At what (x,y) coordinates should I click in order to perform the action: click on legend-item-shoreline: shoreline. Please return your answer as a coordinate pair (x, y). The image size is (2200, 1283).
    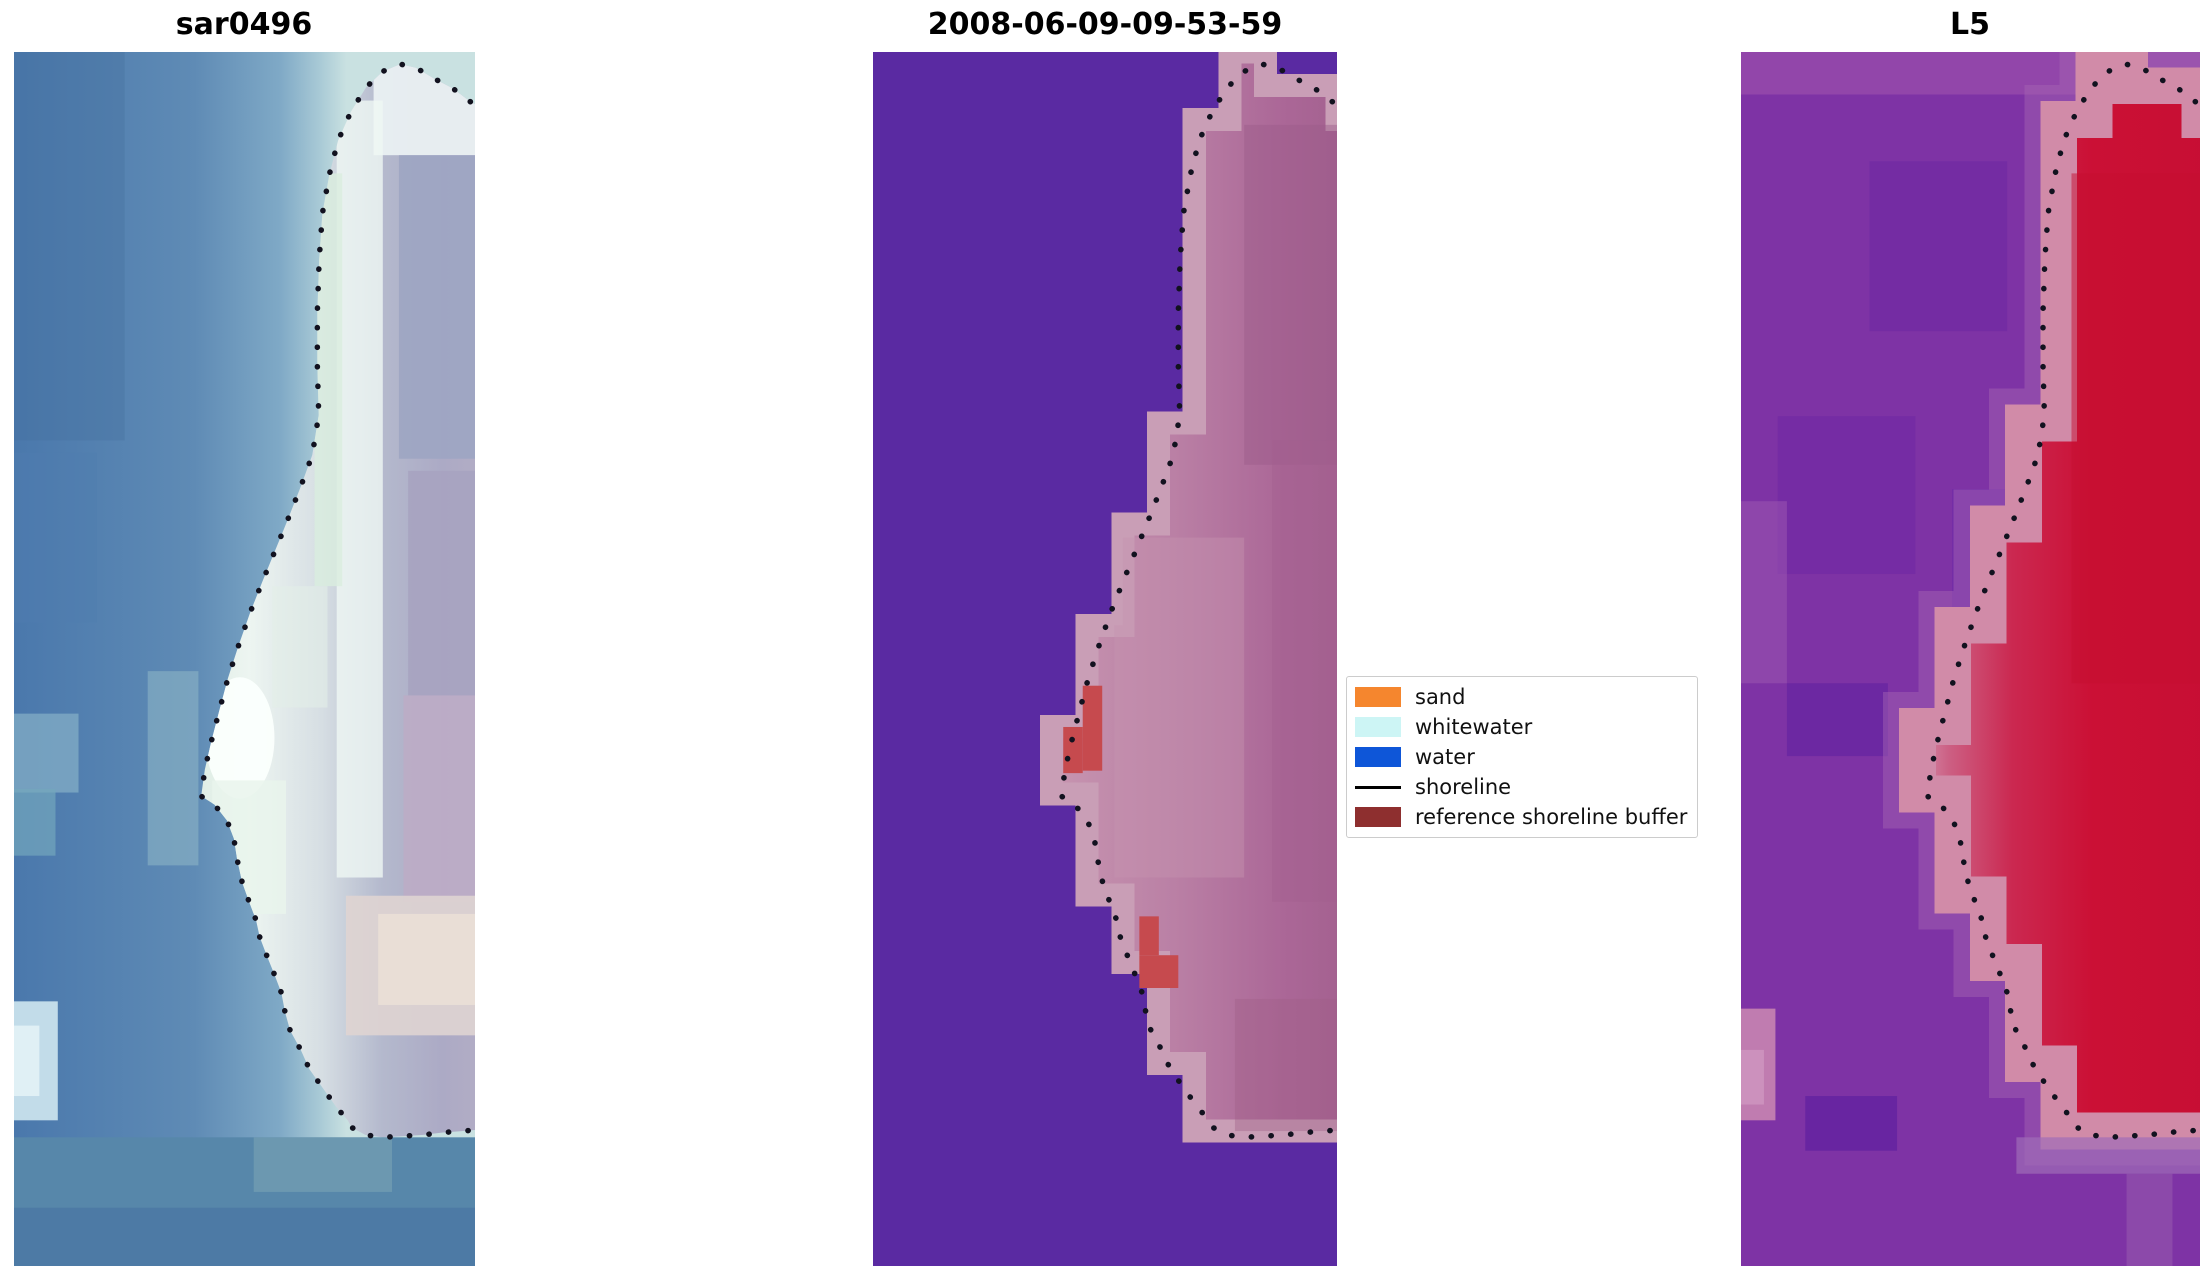
    Looking at the image, I should click on (1522, 787).